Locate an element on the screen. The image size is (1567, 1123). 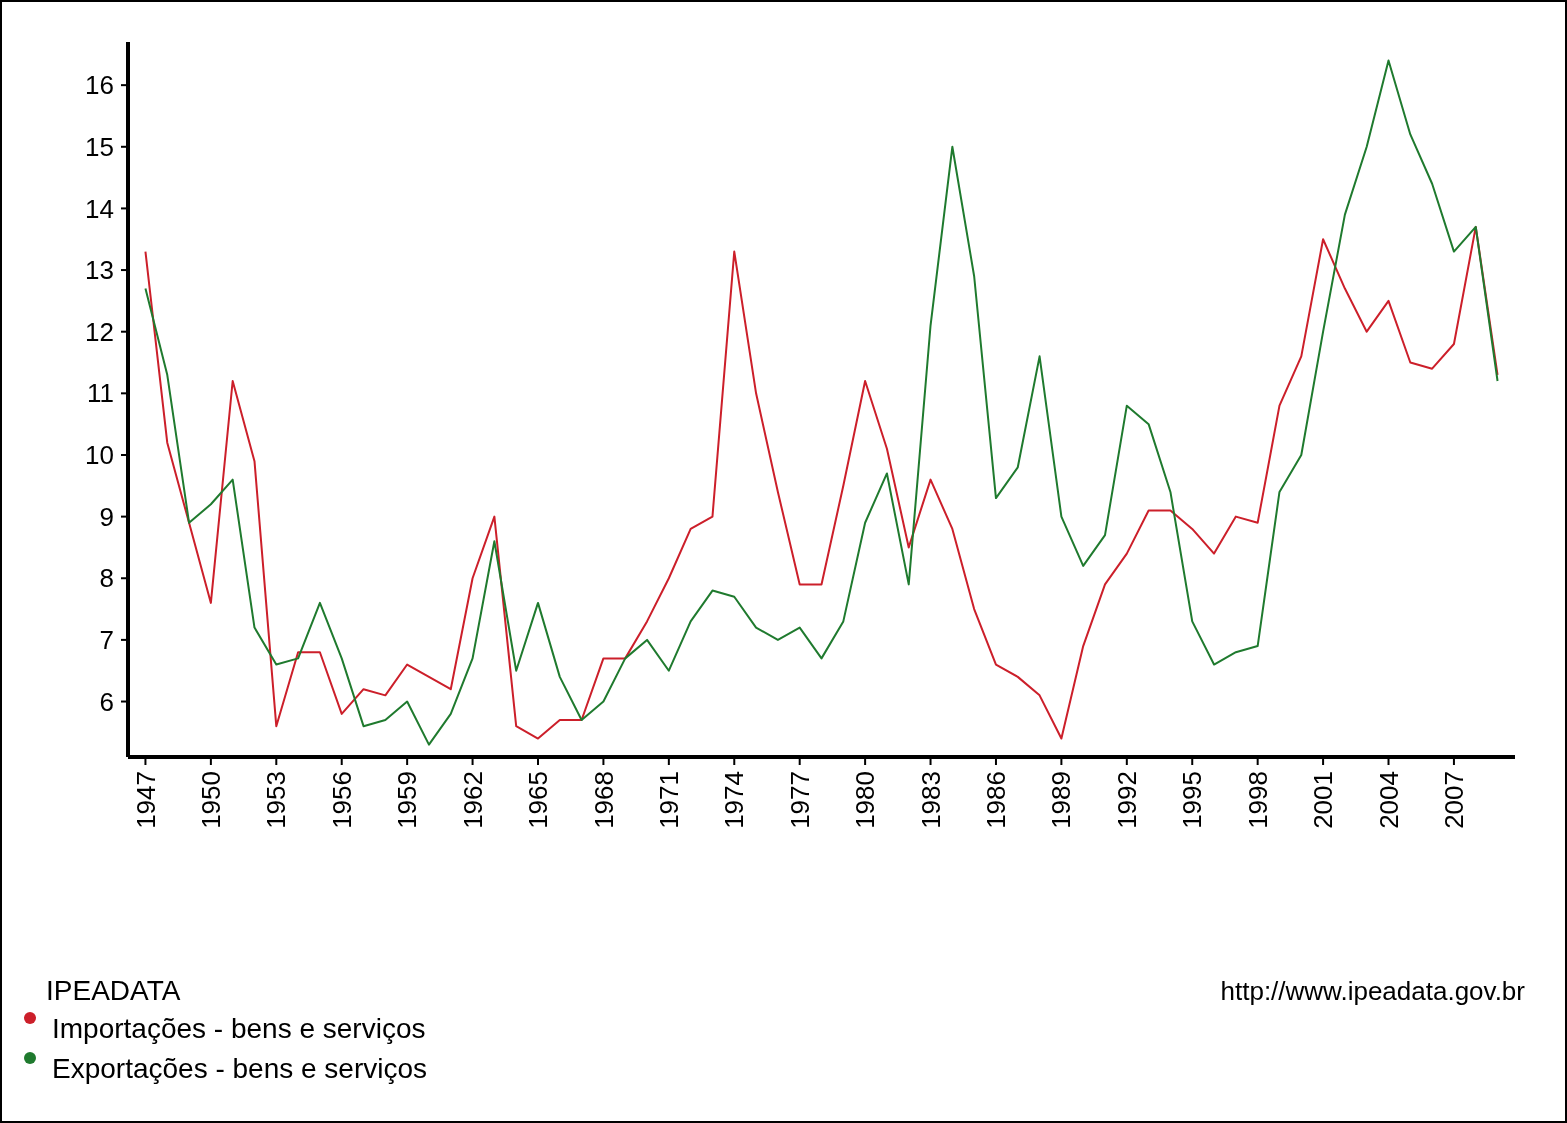
y-tick-label: 11 is located at coordinates (100, 393).